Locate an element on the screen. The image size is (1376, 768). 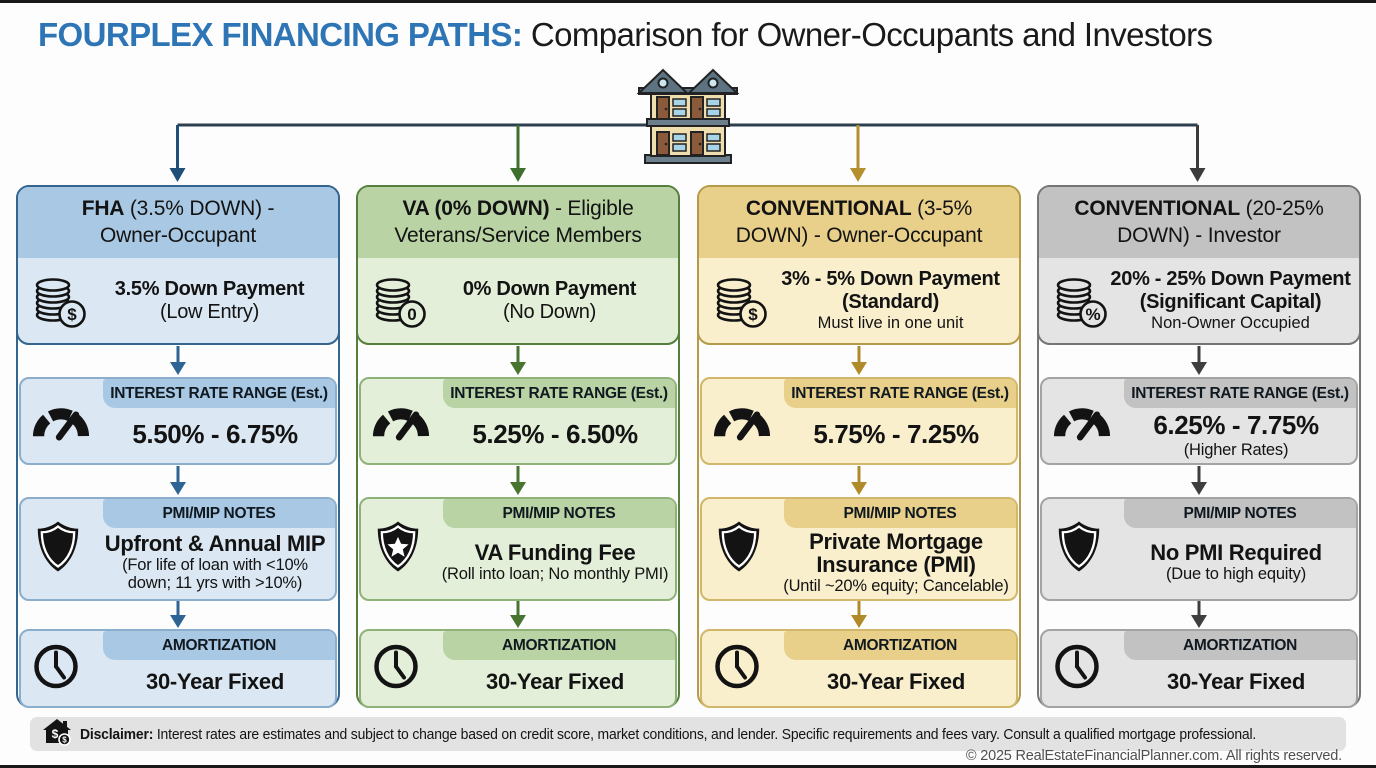
column-header: CONVENTIONAL (20-25% DOWN) - Investor is located at coordinates (1199, 222).